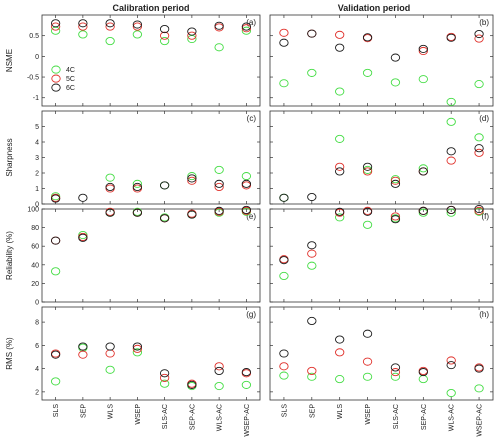 The width and height of the screenshot is (500, 447). I want to click on ytick-label: 1, so click(37, 189).